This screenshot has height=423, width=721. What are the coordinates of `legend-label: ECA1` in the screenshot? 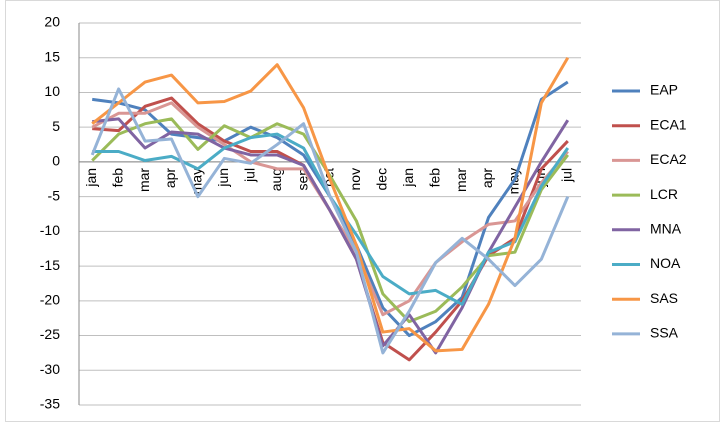 It's located at (668, 124).